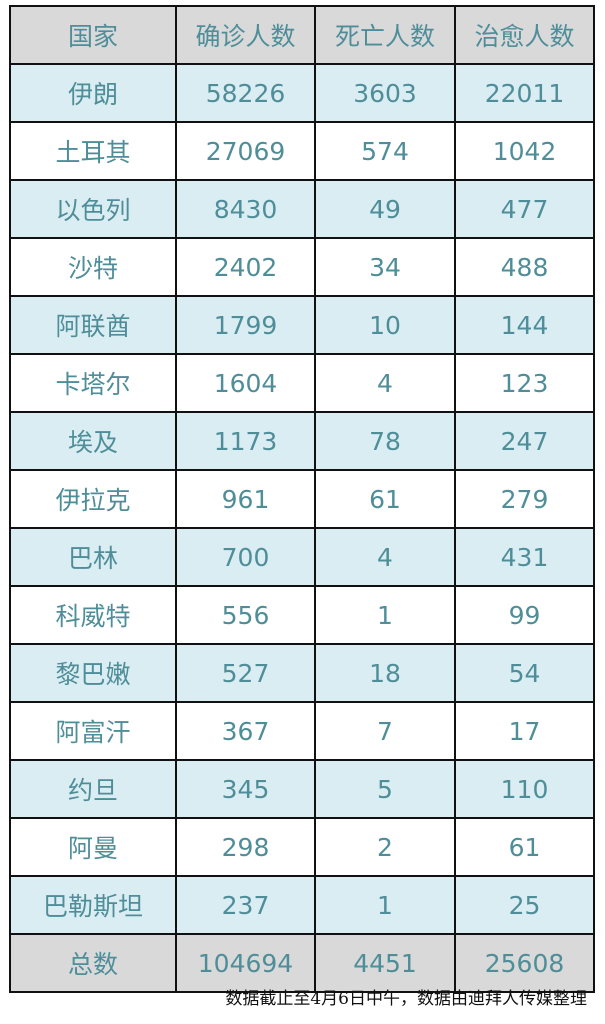  What do you see at coordinates (524, 673) in the screenshot?
I see `recovered-cell: 54` at bounding box center [524, 673].